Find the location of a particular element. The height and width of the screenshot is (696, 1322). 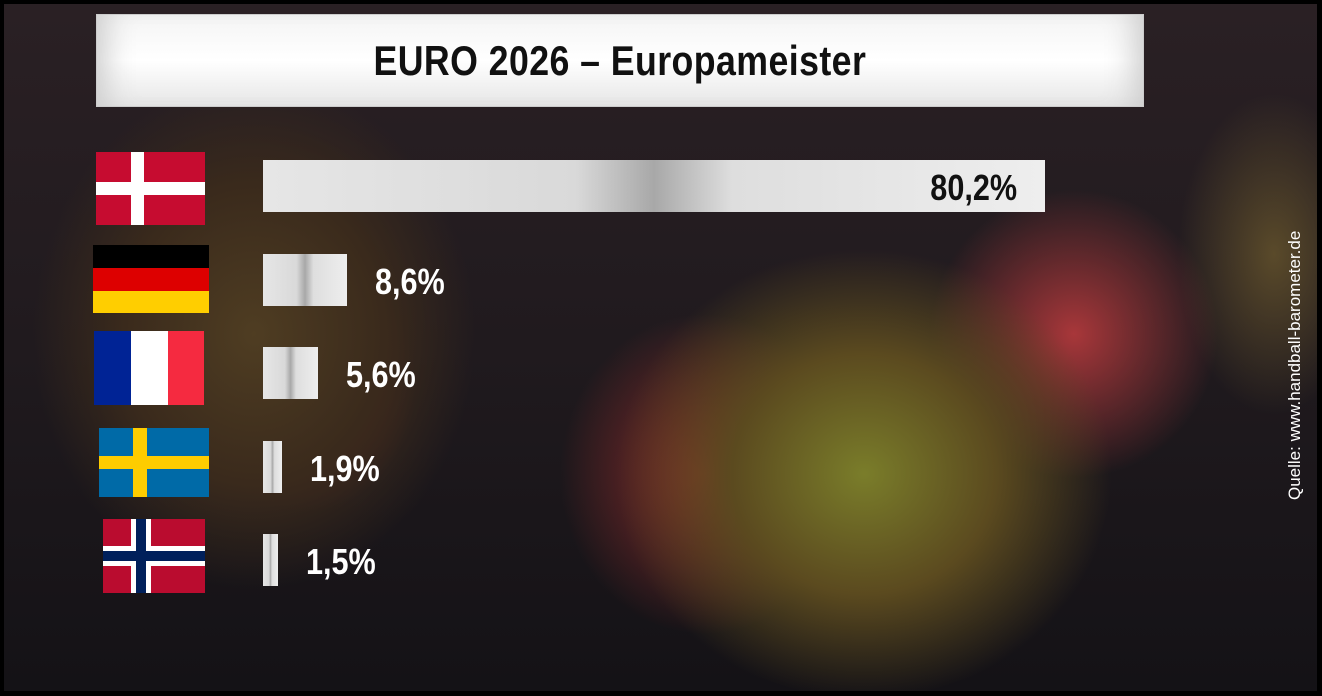

flag-norway-icon is located at coordinates (154, 556).